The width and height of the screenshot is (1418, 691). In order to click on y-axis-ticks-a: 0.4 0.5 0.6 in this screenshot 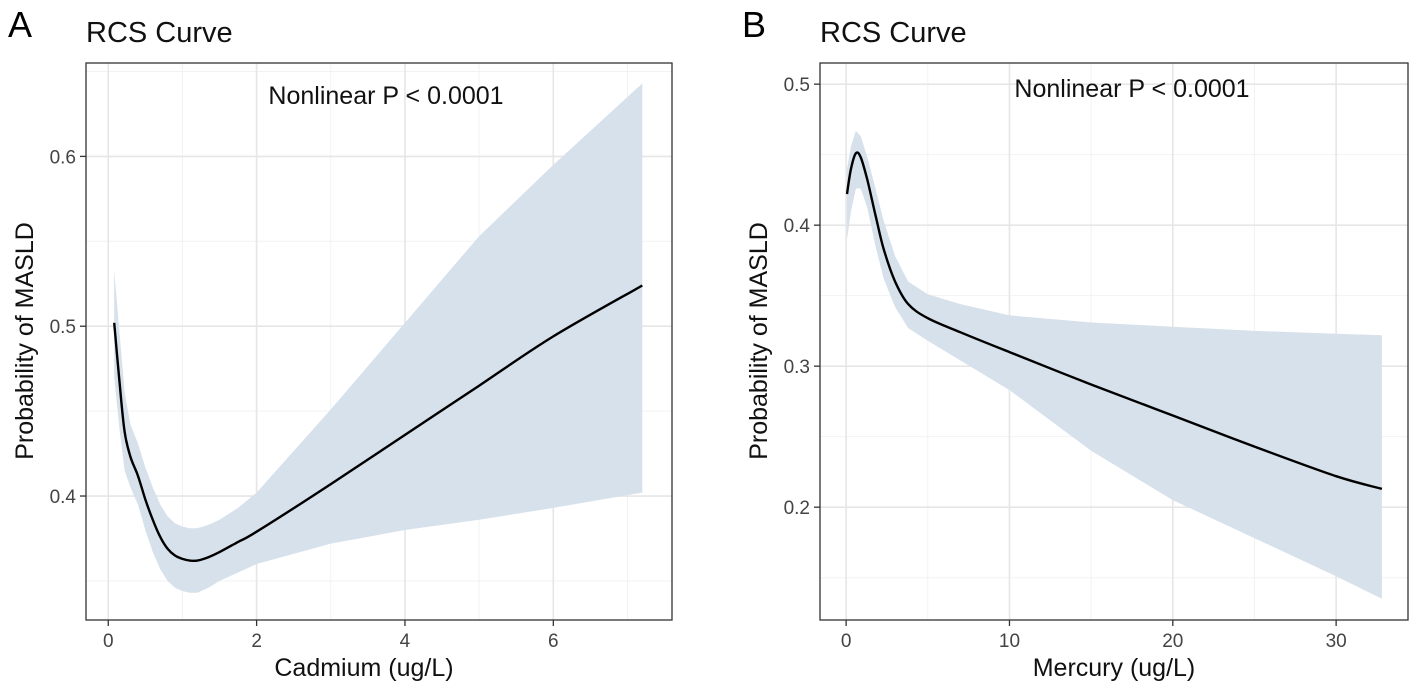, I will do `click(68, 327)`.